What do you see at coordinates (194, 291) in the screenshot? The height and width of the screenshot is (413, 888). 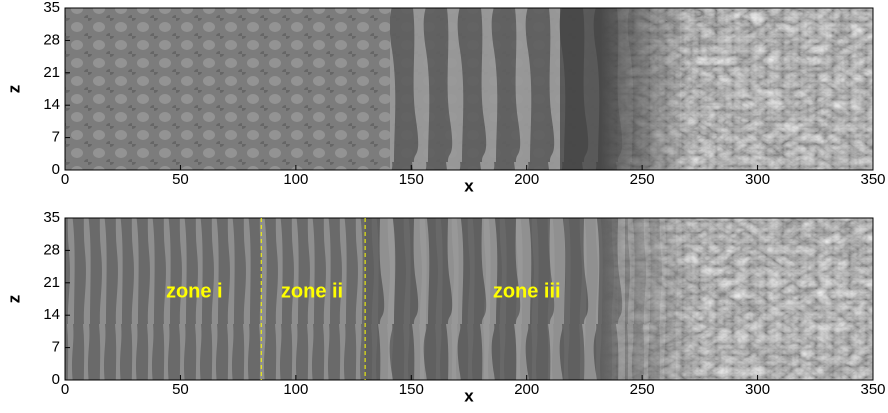 I see `zone-label: zone i` at bounding box center [194, 291].